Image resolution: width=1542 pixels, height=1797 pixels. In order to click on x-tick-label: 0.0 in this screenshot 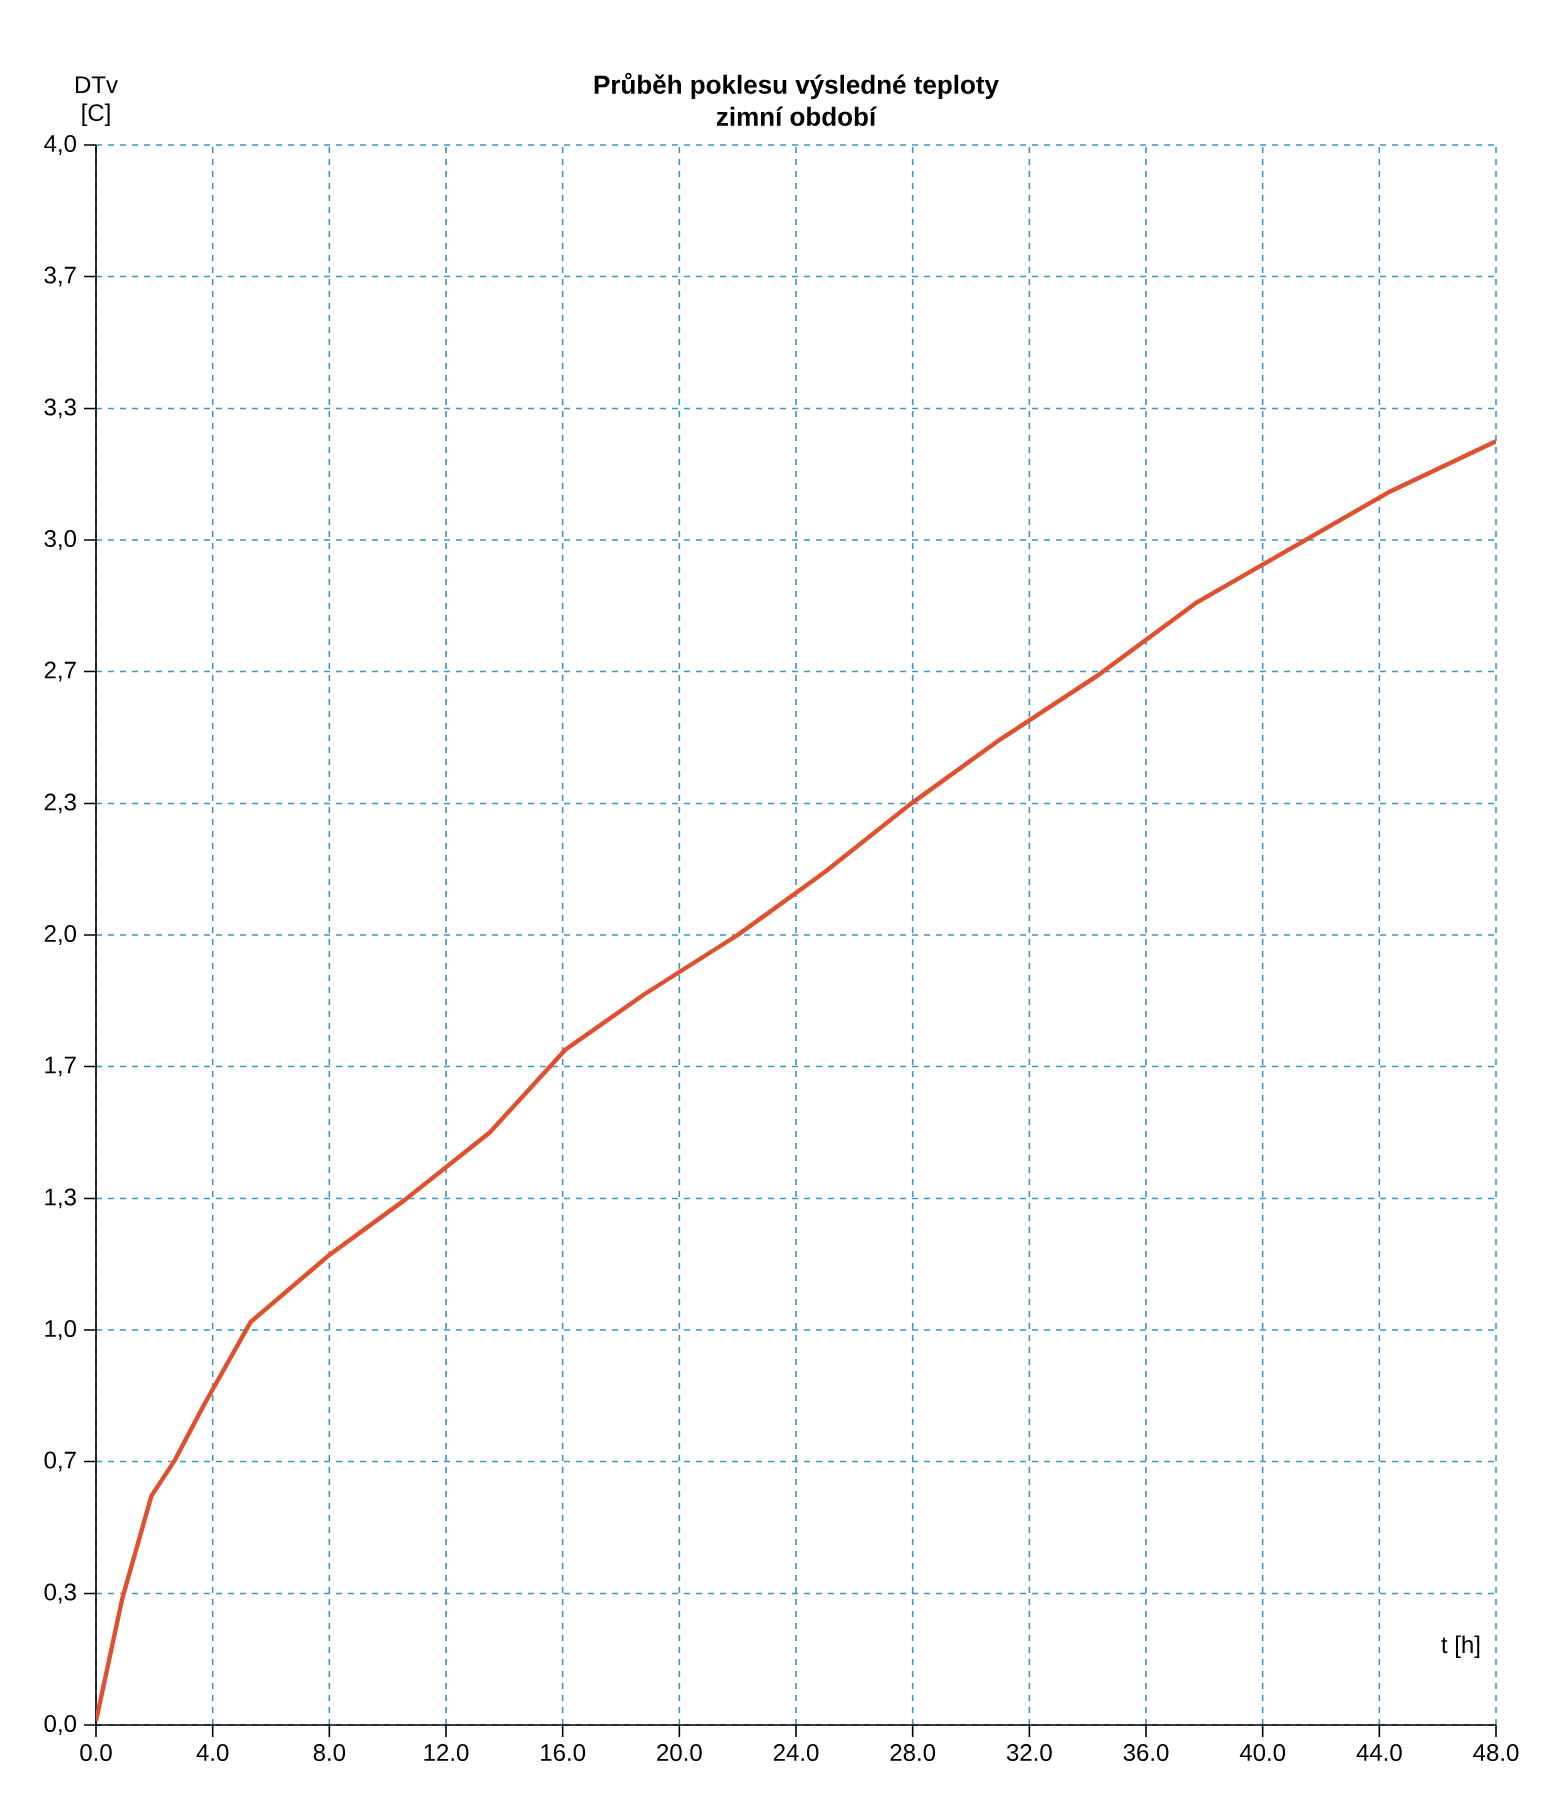, I will do `click(96, 1753)`.